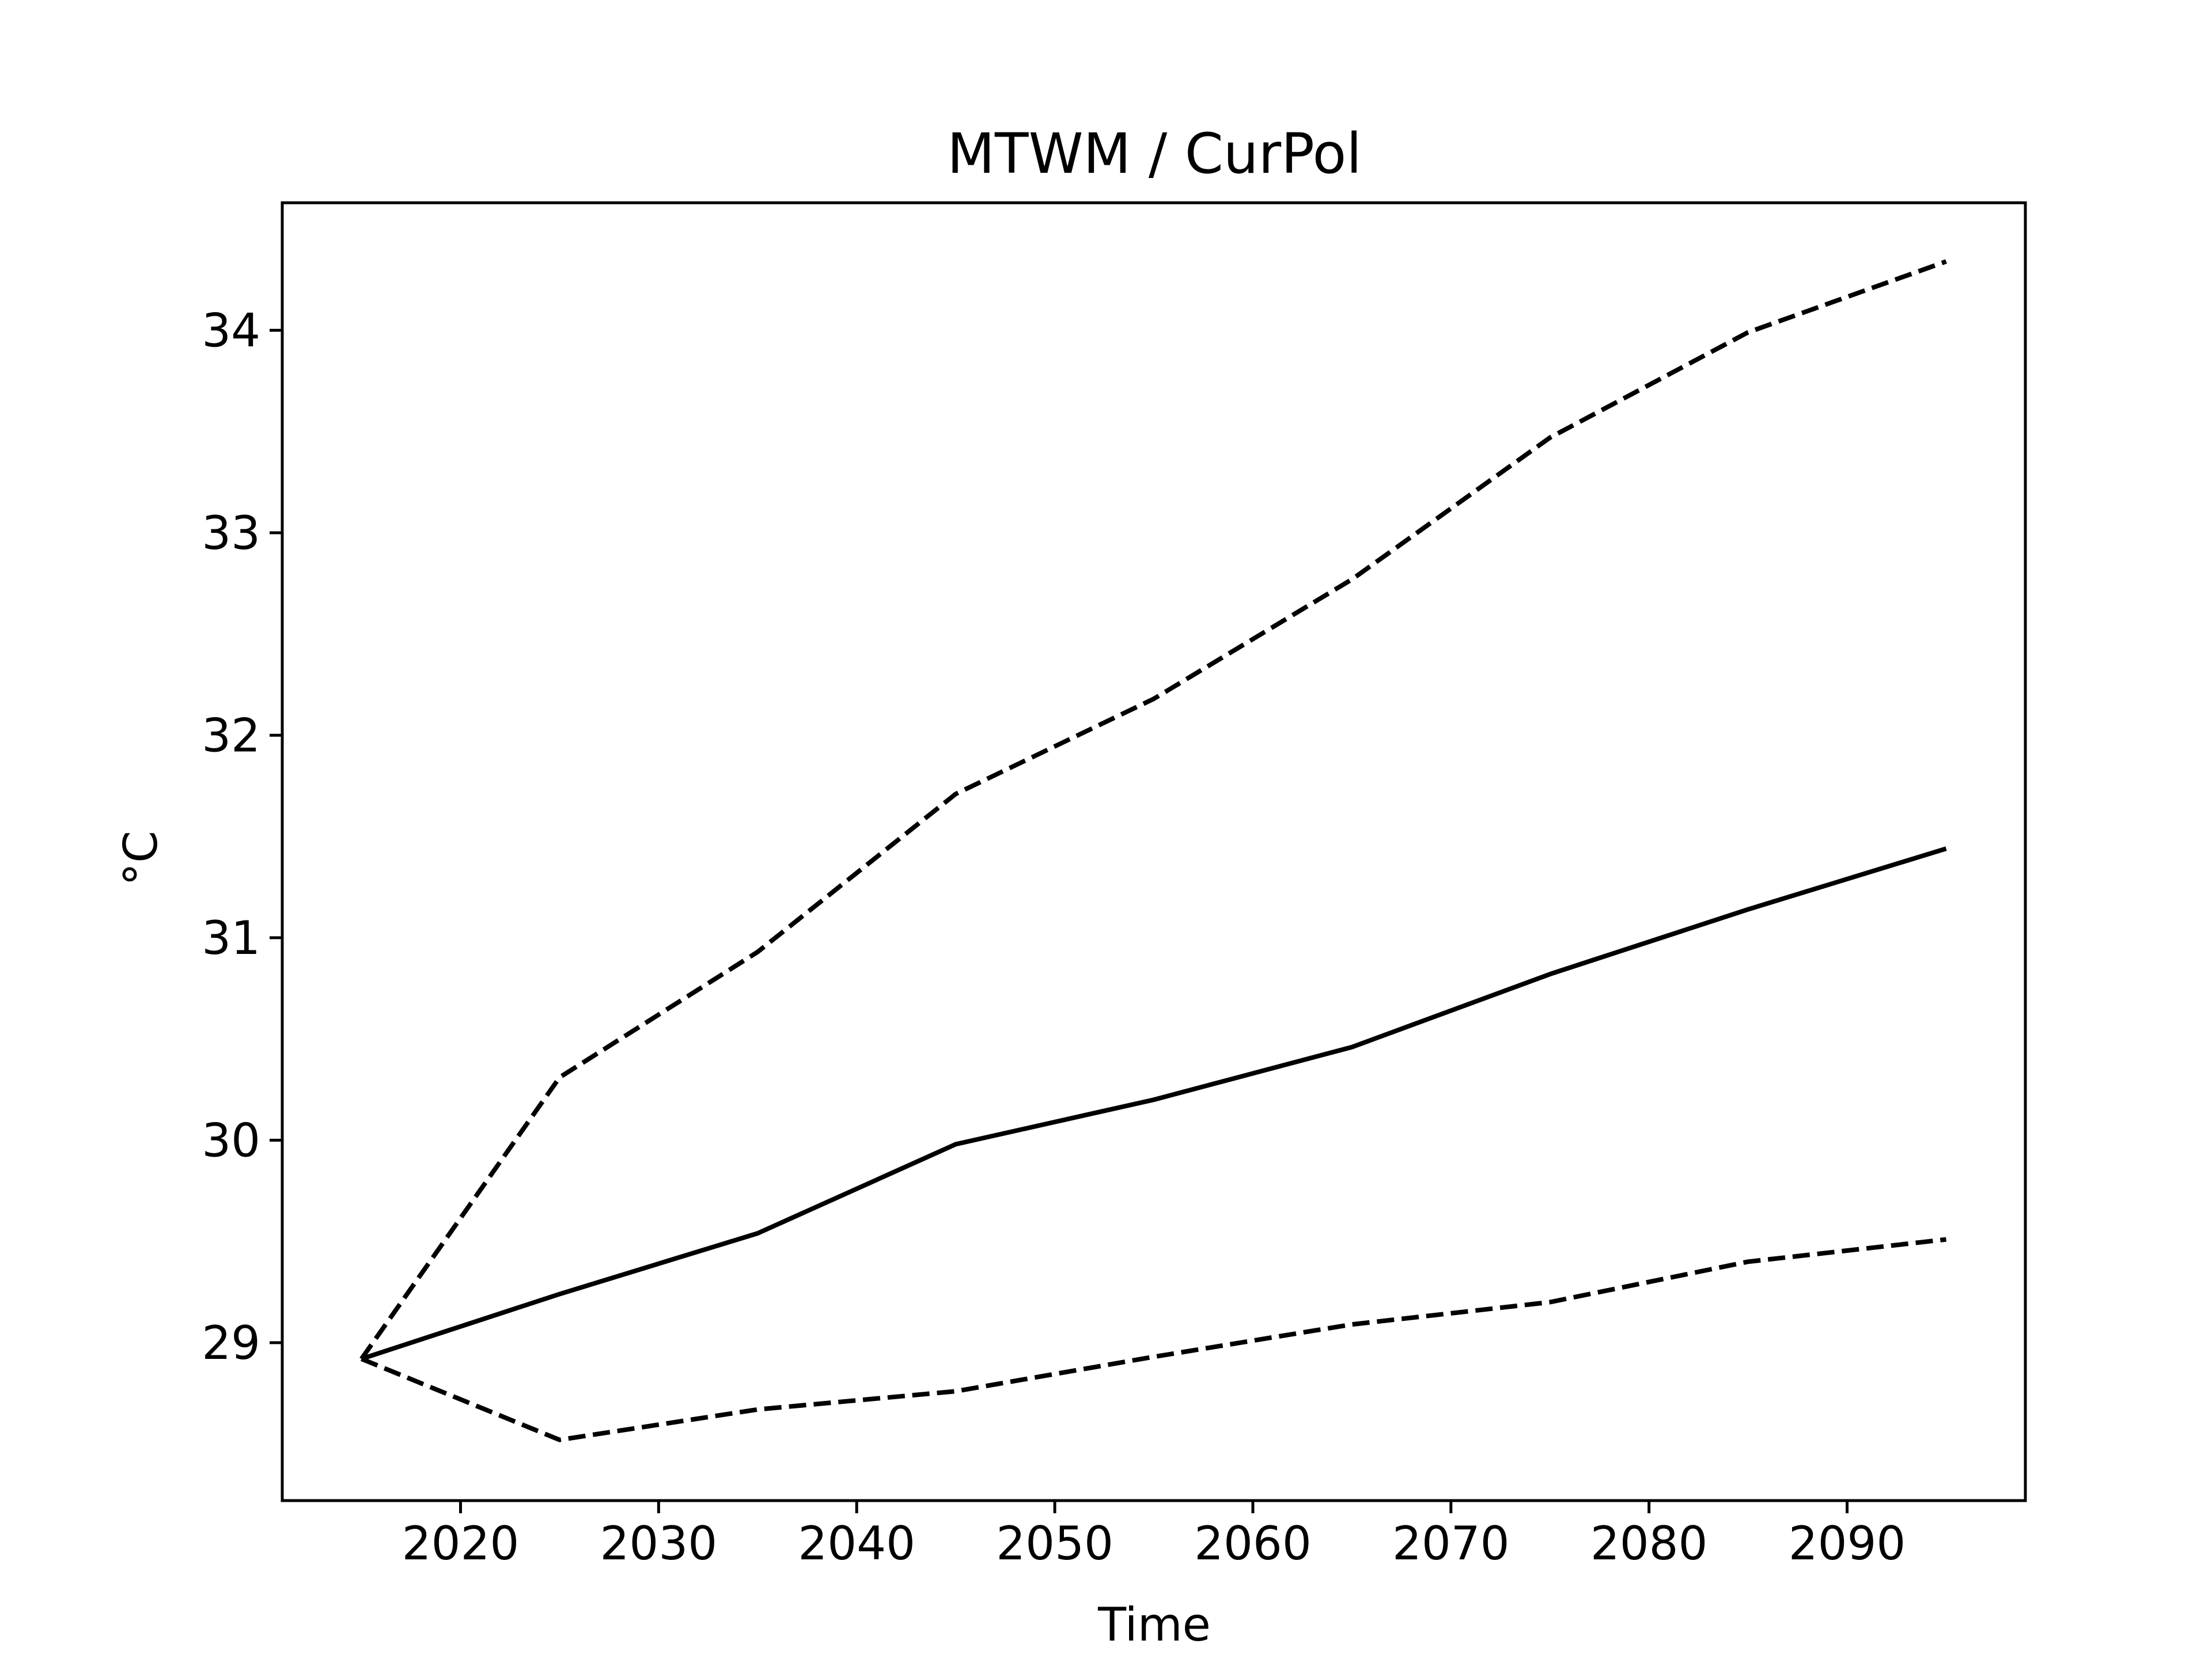 This screenshot has width=2212, height=1659. Describe the element at coordinates (1847, 1543) in the screenshot. I see `x-tick-label: 2090` at that location.